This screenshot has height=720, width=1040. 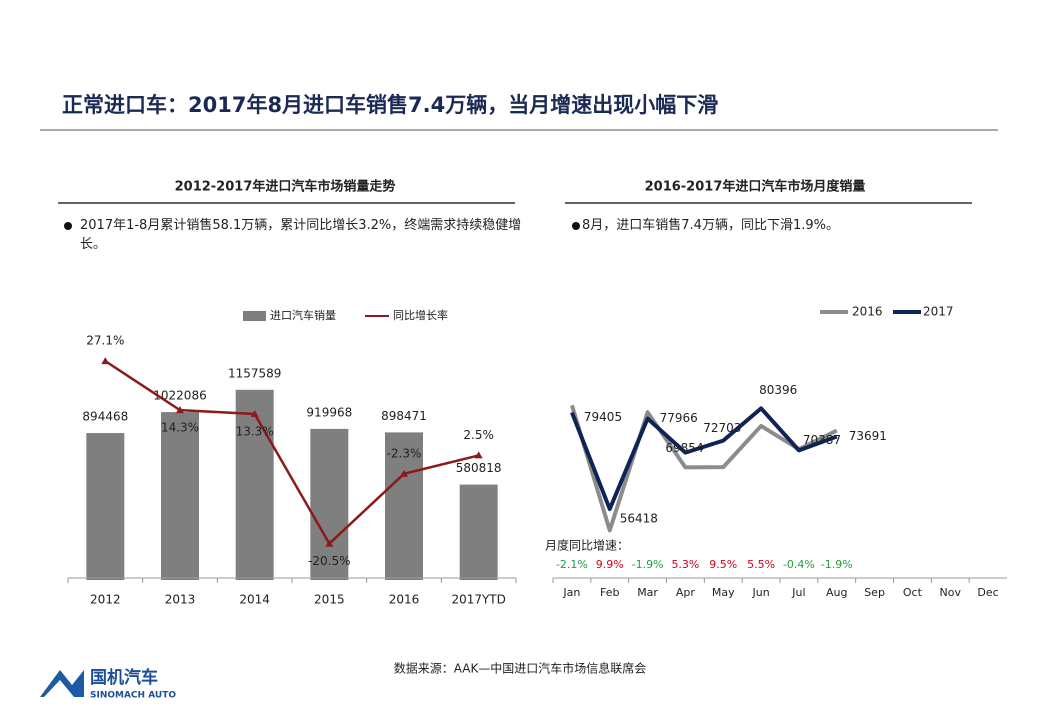 What do you see at coordinates (610, 564) in the screenshot?
I see `growth-label: 9.9%` at bounding box center [610, 564].